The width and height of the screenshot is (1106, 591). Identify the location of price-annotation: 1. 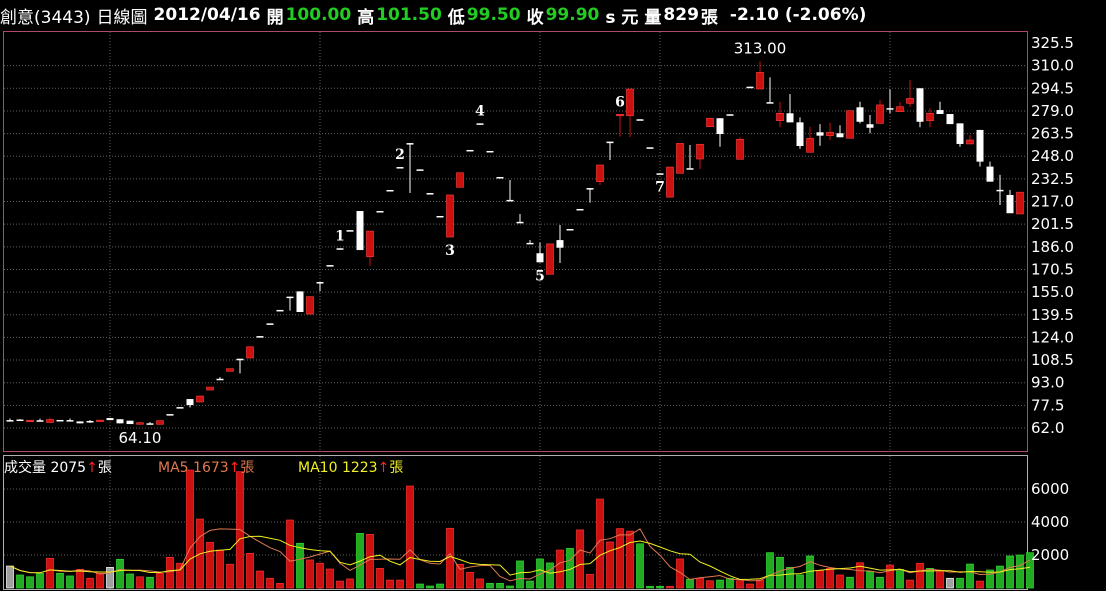
(340, 236).